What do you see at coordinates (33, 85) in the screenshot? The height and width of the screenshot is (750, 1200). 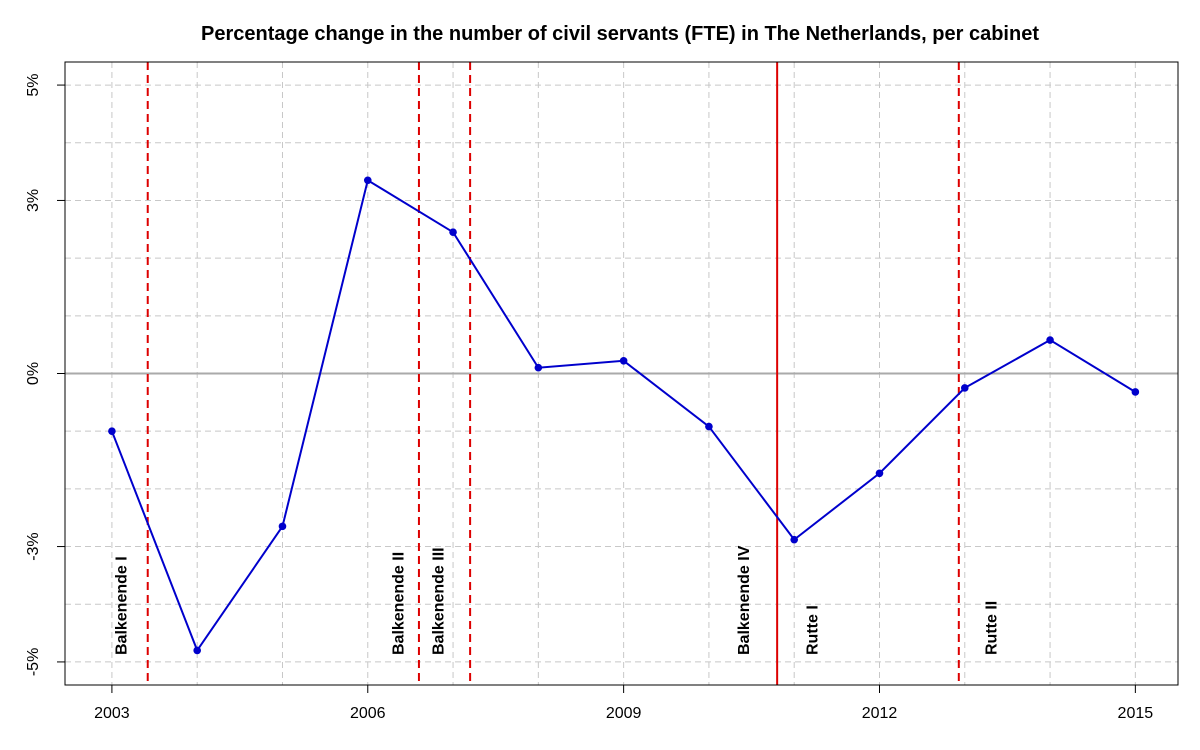 I see `y-tick-label: 5%` at bounding box center [33, 85].